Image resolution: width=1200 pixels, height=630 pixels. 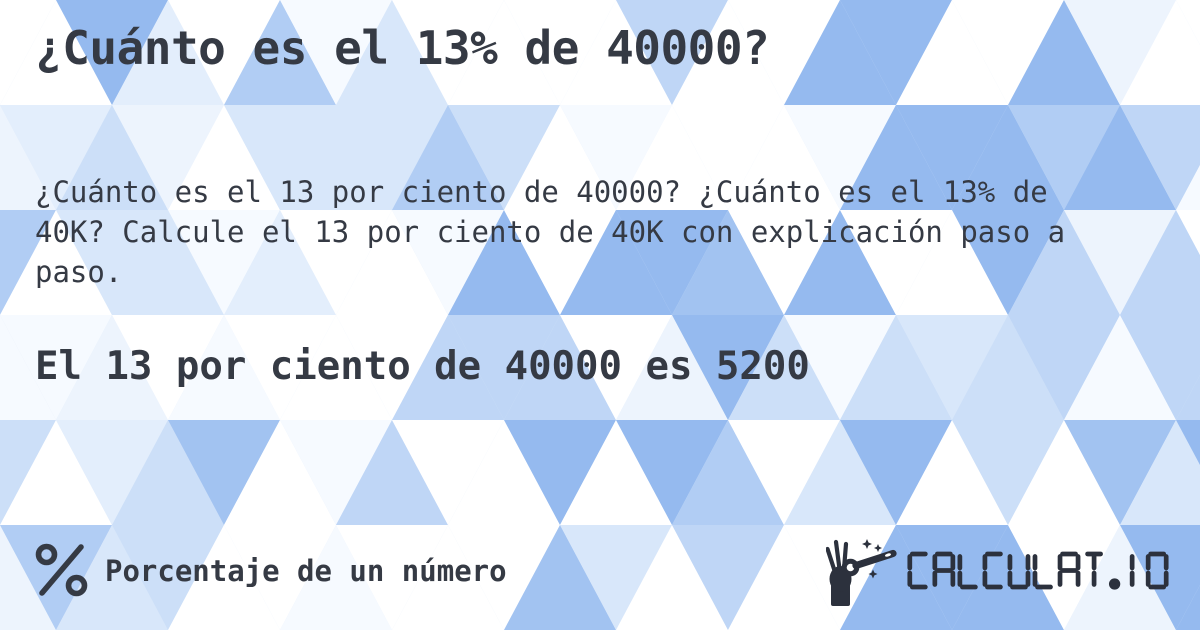 What do you see at coordinates (422, 366) in the screenshot?
I see `answer-heading: El 13 por ciento de 40000 es 5200` at bounding box center [422, 366].